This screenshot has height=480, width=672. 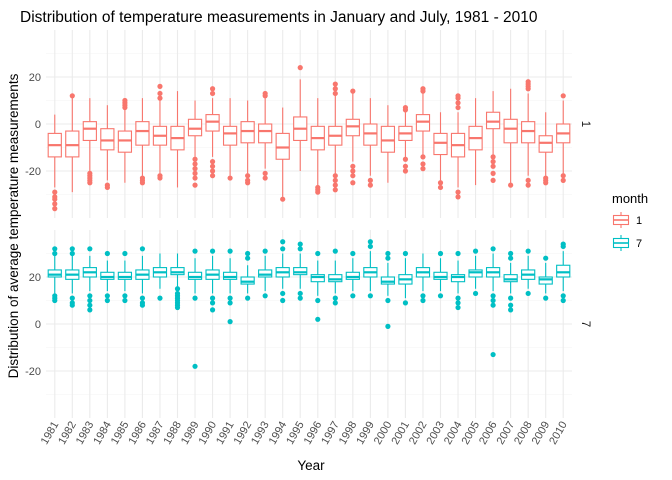 What do you see at coordinates (639, 244) in the screenshot?
I see `legend-label: 7` at bounding box center [639, 244].